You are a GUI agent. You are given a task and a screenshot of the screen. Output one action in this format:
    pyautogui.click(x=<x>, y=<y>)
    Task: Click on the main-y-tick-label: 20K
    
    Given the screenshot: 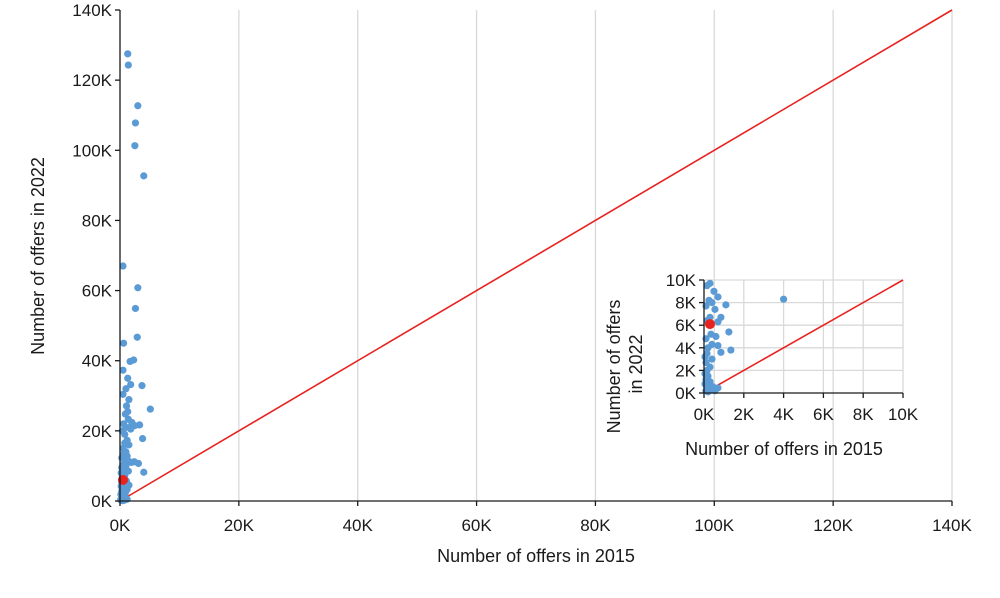 What is the action you would take?
    pyautogui.click(x=97, y=431)
    